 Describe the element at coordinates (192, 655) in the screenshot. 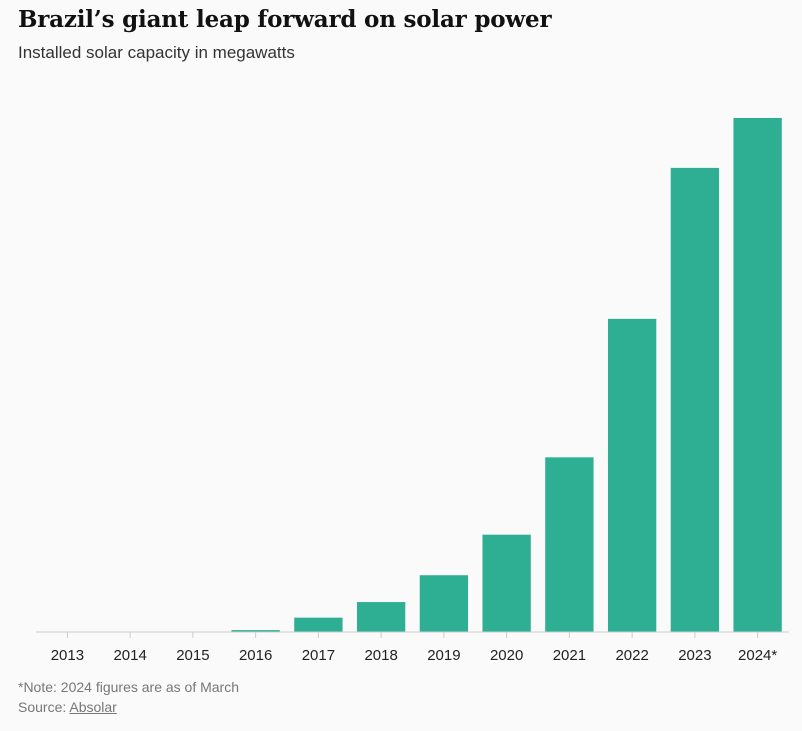

I see `x-tick-label: 2015` at that location.